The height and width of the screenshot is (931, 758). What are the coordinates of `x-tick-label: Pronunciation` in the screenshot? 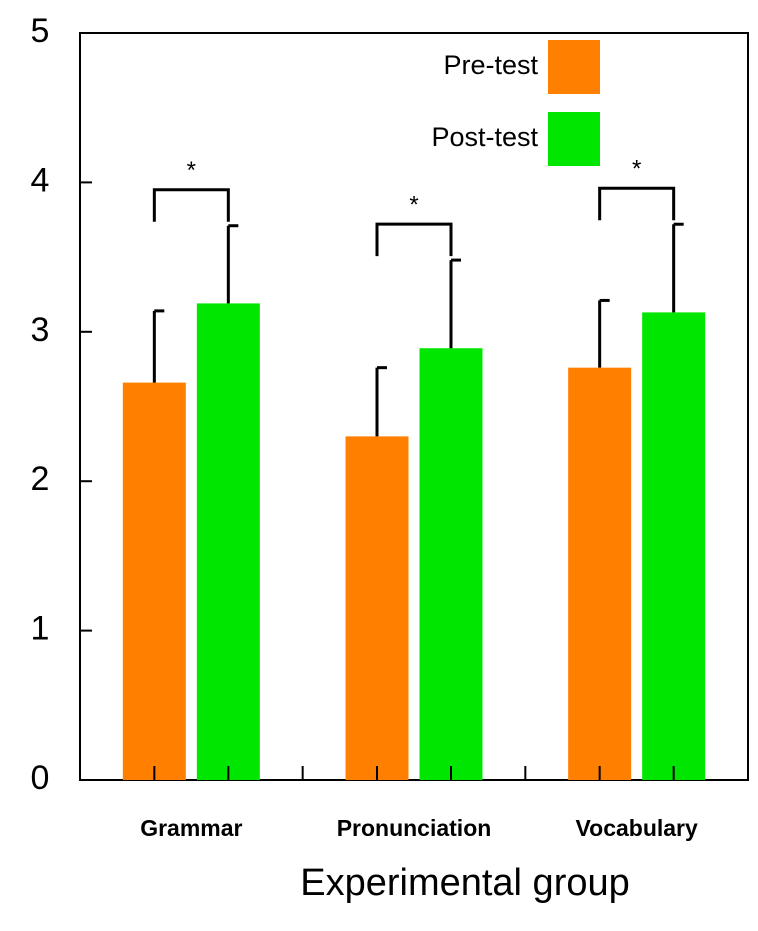 It's located at (414, 828).